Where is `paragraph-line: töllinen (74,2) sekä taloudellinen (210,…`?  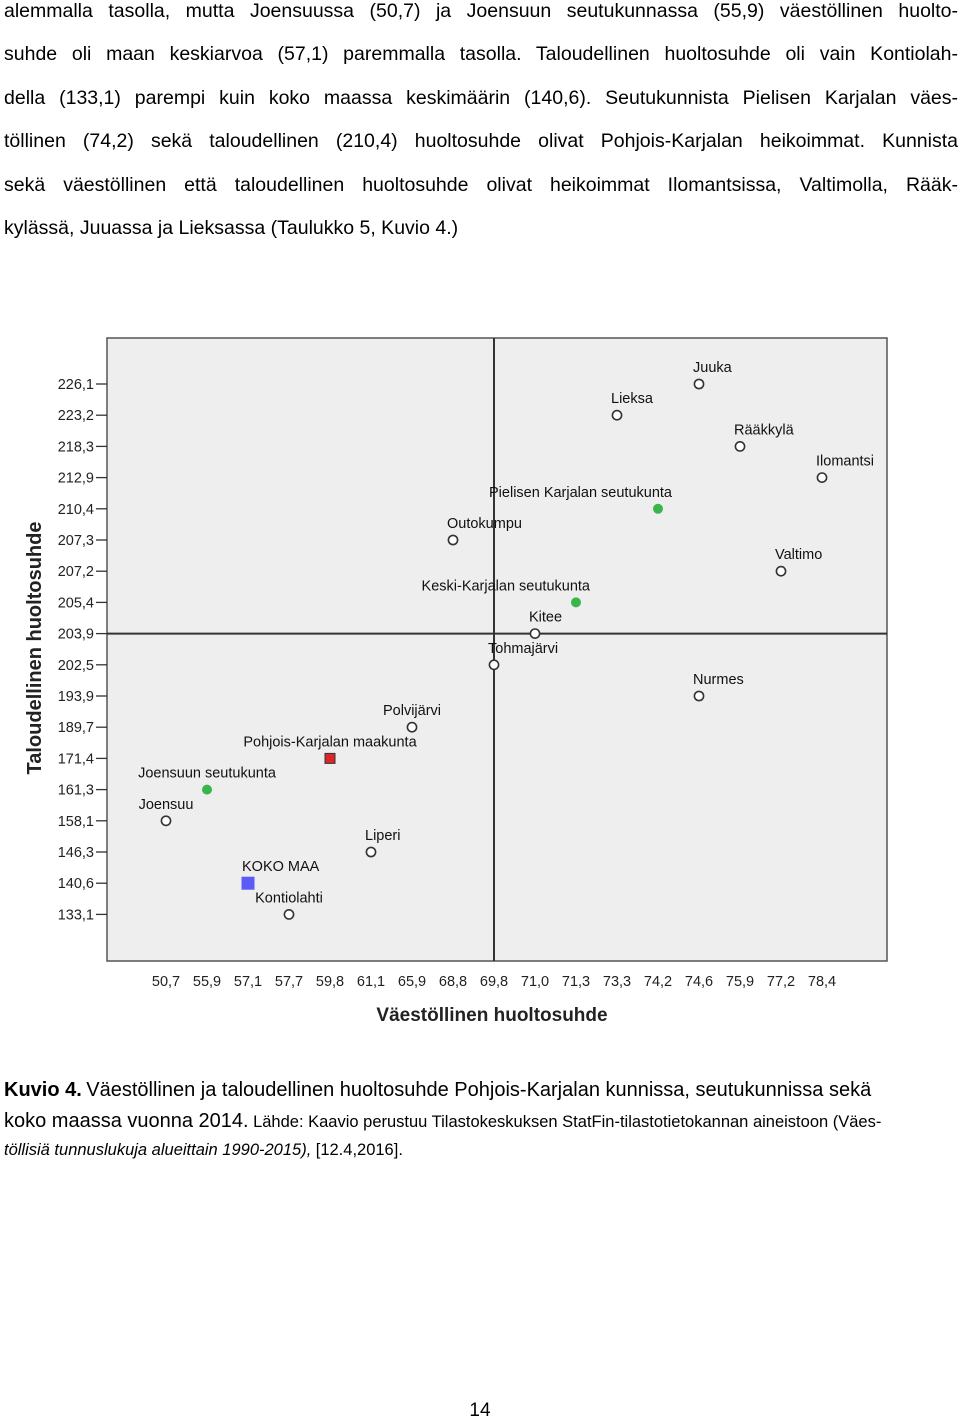
paragraph-line: töllinen (74,2) sekä taloudellinen (210,… is located at coordinates (481, 141).